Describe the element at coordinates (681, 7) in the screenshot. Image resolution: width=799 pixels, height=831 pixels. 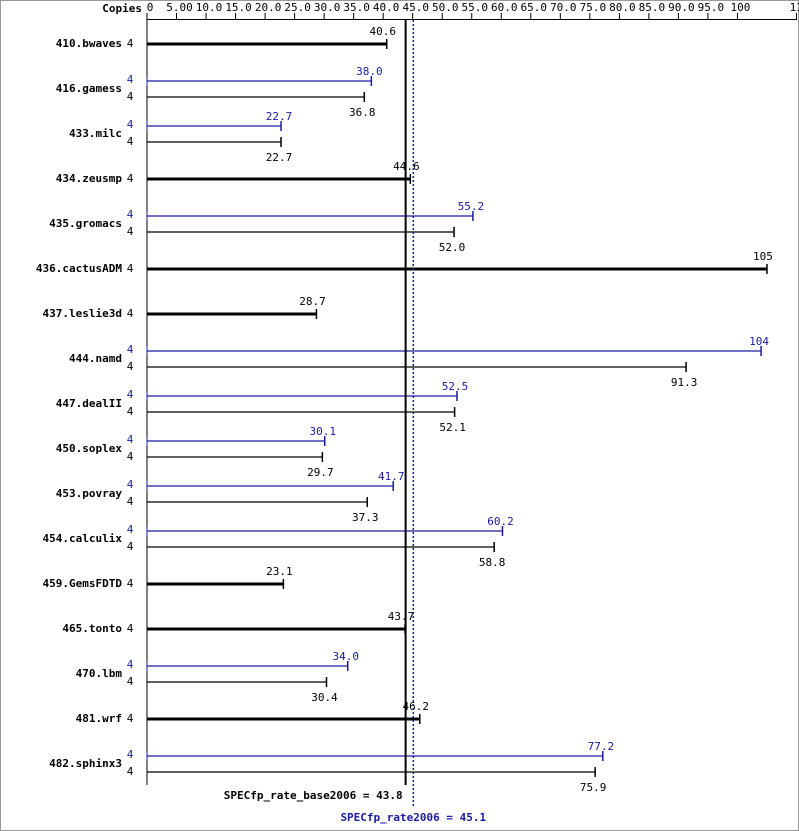
I see `x-tick-label: 90.0` at that location.